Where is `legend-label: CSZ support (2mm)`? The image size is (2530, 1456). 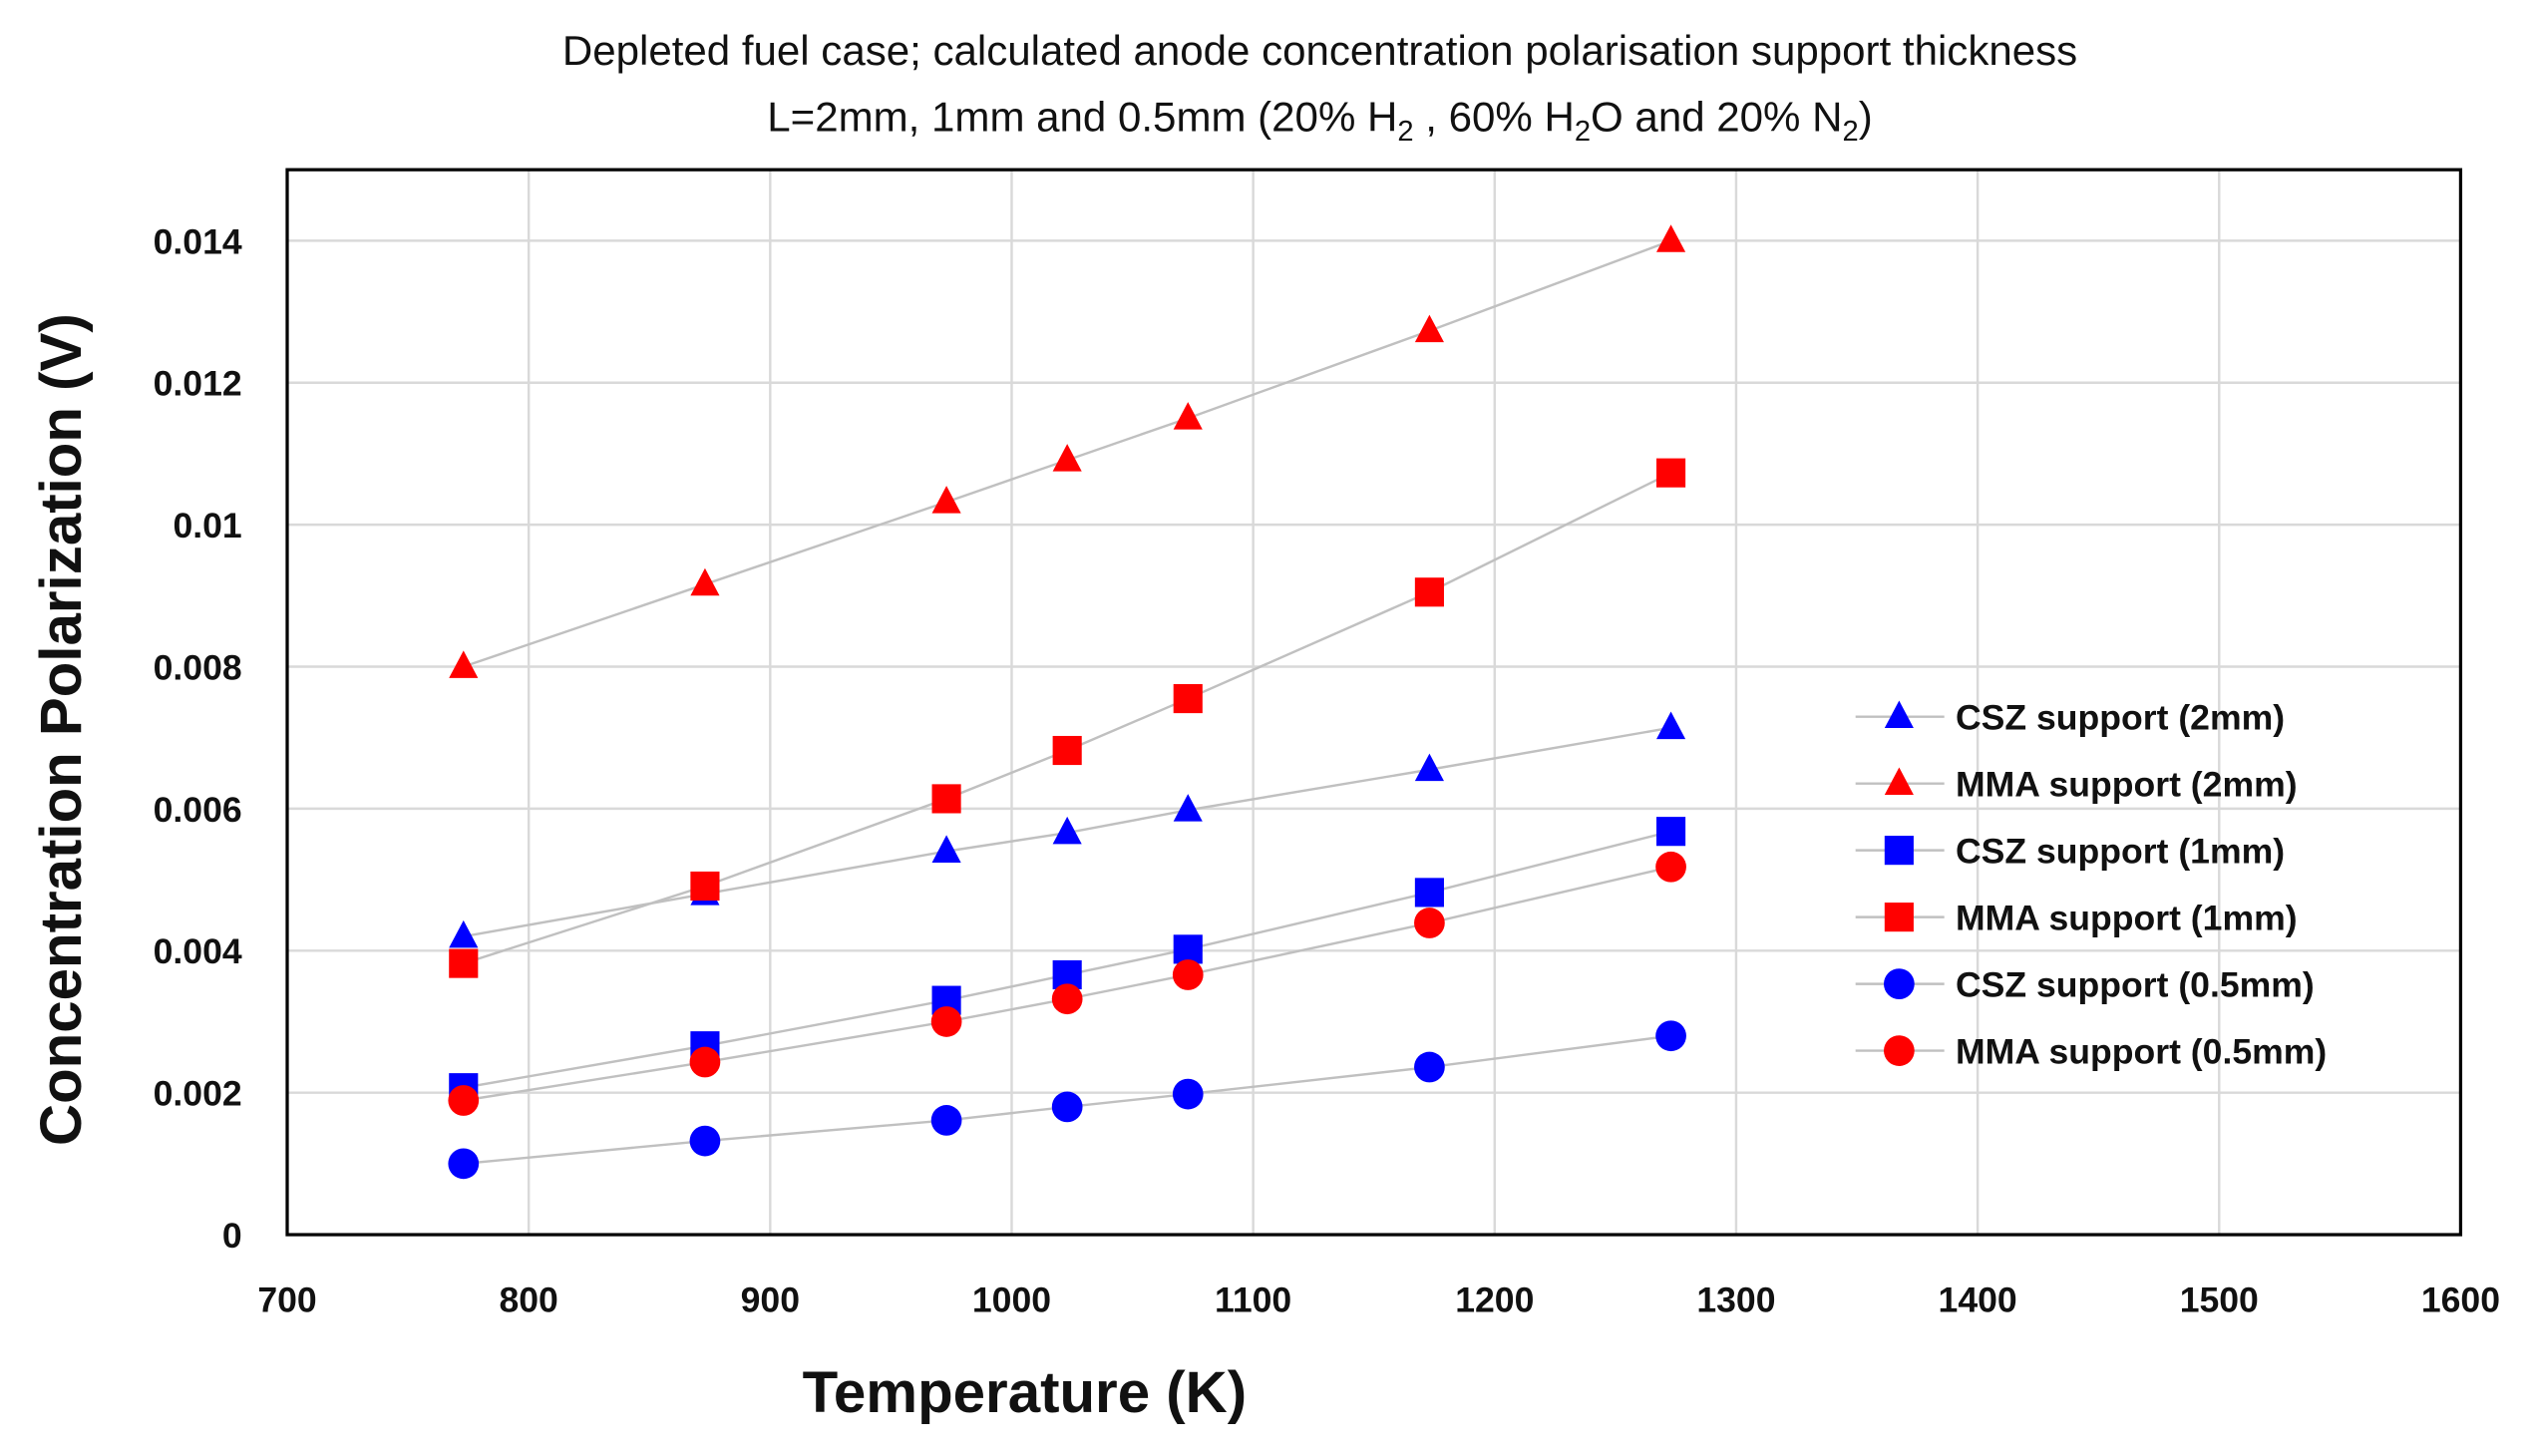
legend-label: CSZ support (2mm) is located at coordinates (2120, 718).